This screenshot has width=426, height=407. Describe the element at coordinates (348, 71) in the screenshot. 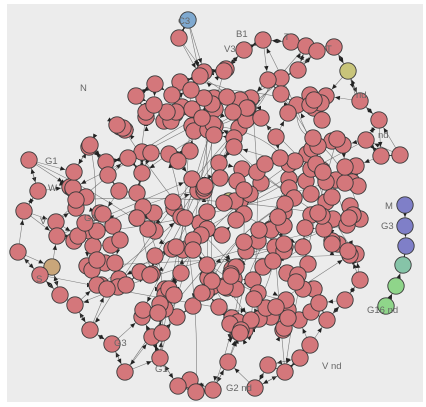

I see `graph-node-olive` at that location.